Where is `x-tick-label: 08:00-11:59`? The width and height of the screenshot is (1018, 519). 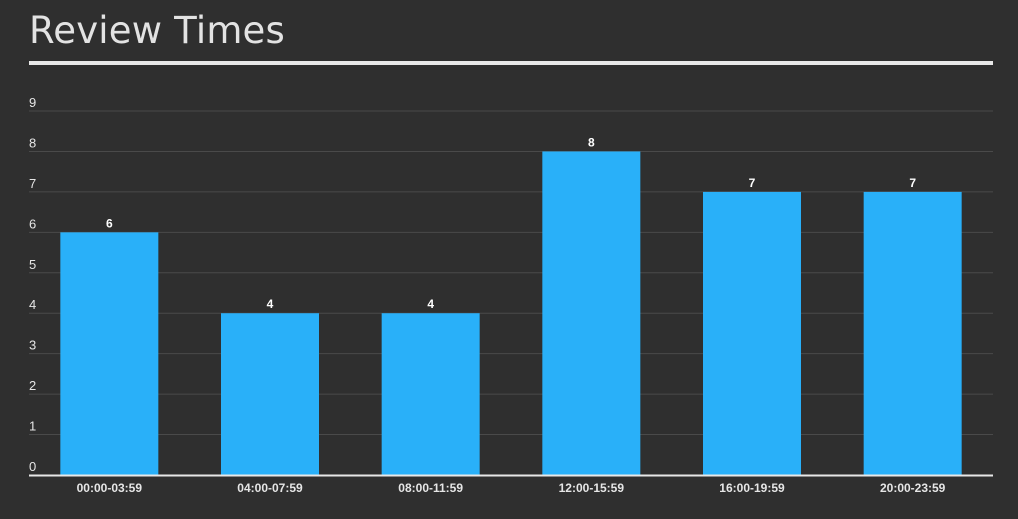
x-tick-label: 08:00-11:59 is located at coordinates (430, 488).